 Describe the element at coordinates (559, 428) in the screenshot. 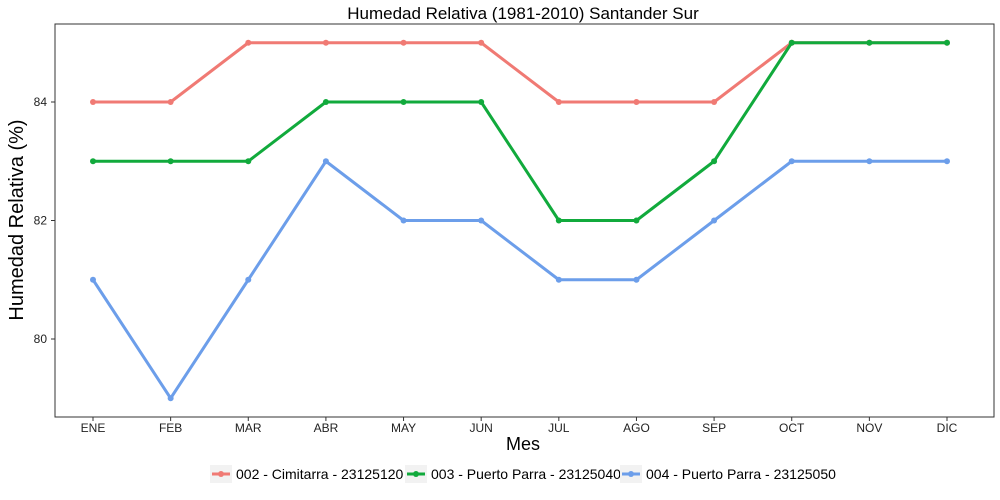

I see `x-tick-label: JUL` at that location.